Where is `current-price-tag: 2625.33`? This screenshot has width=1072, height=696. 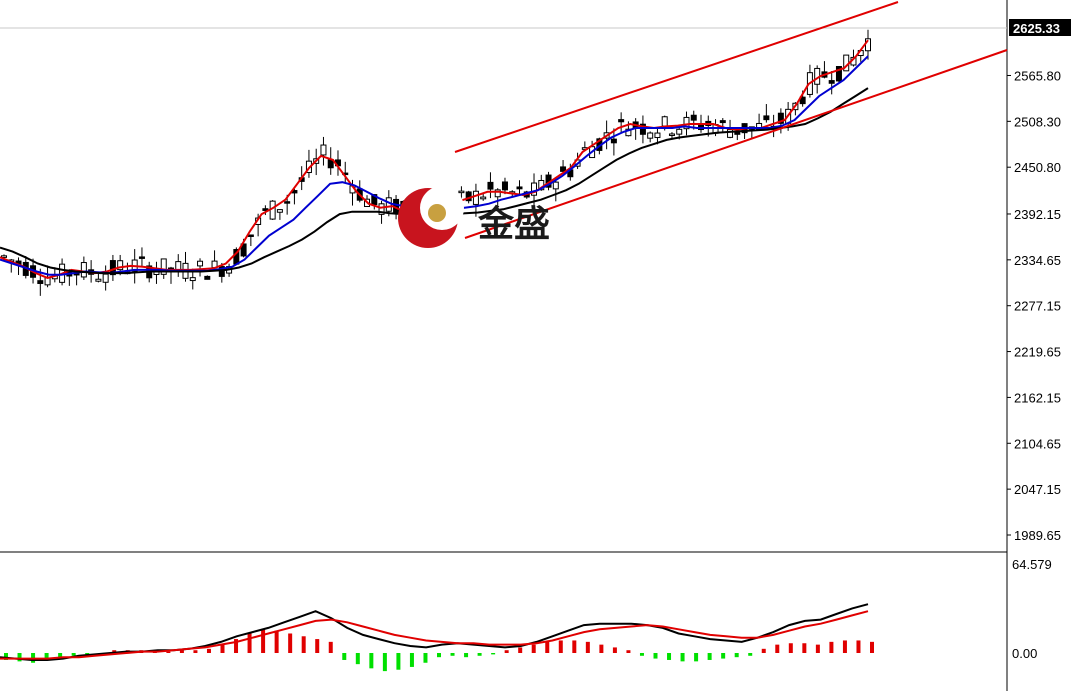 current-price-tag: 2625.33 is located at coordinates (1040, 27).